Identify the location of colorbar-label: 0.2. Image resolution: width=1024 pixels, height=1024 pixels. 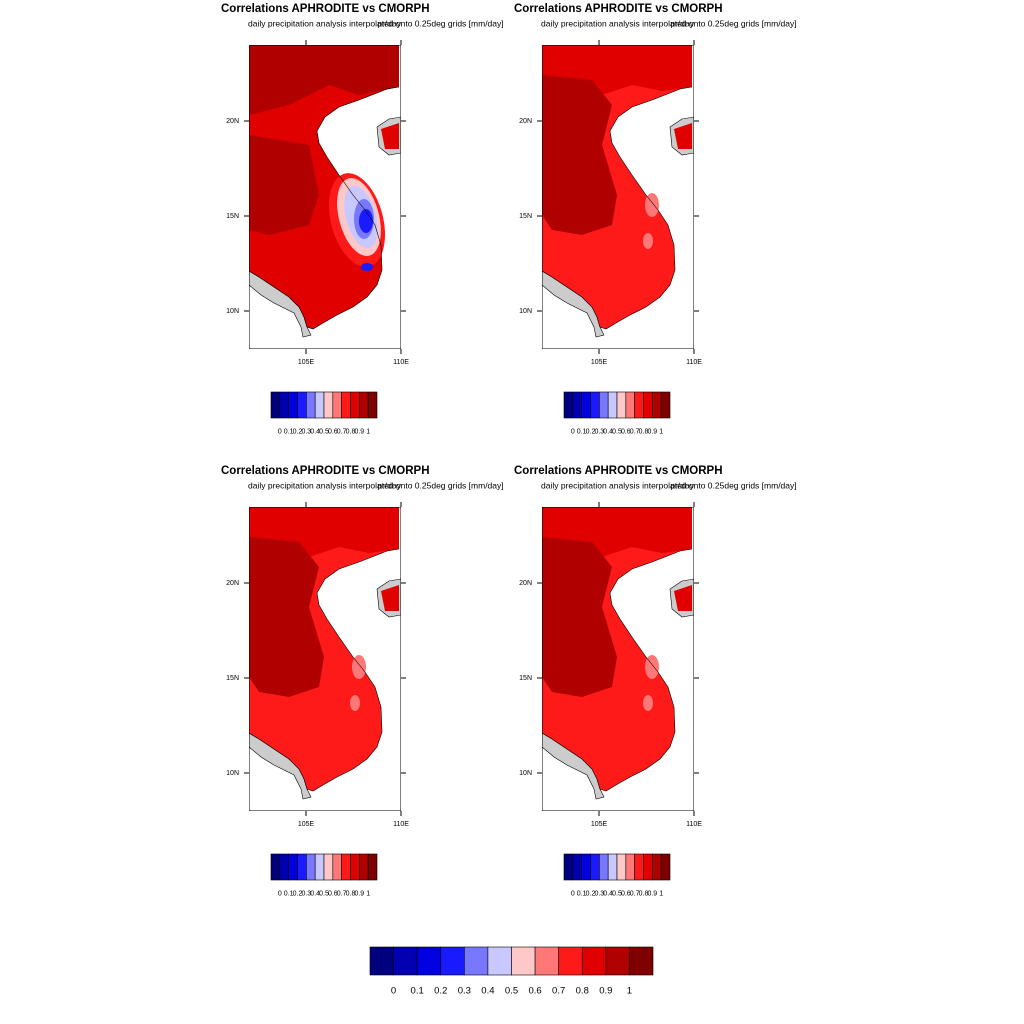
(440, 990).